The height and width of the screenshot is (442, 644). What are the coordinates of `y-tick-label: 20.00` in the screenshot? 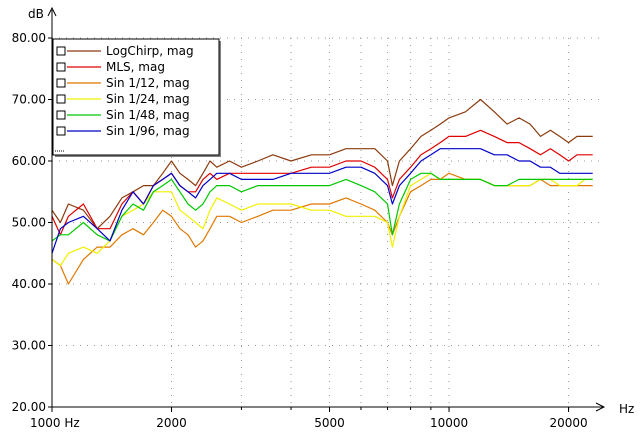 It's located at (29, 407).